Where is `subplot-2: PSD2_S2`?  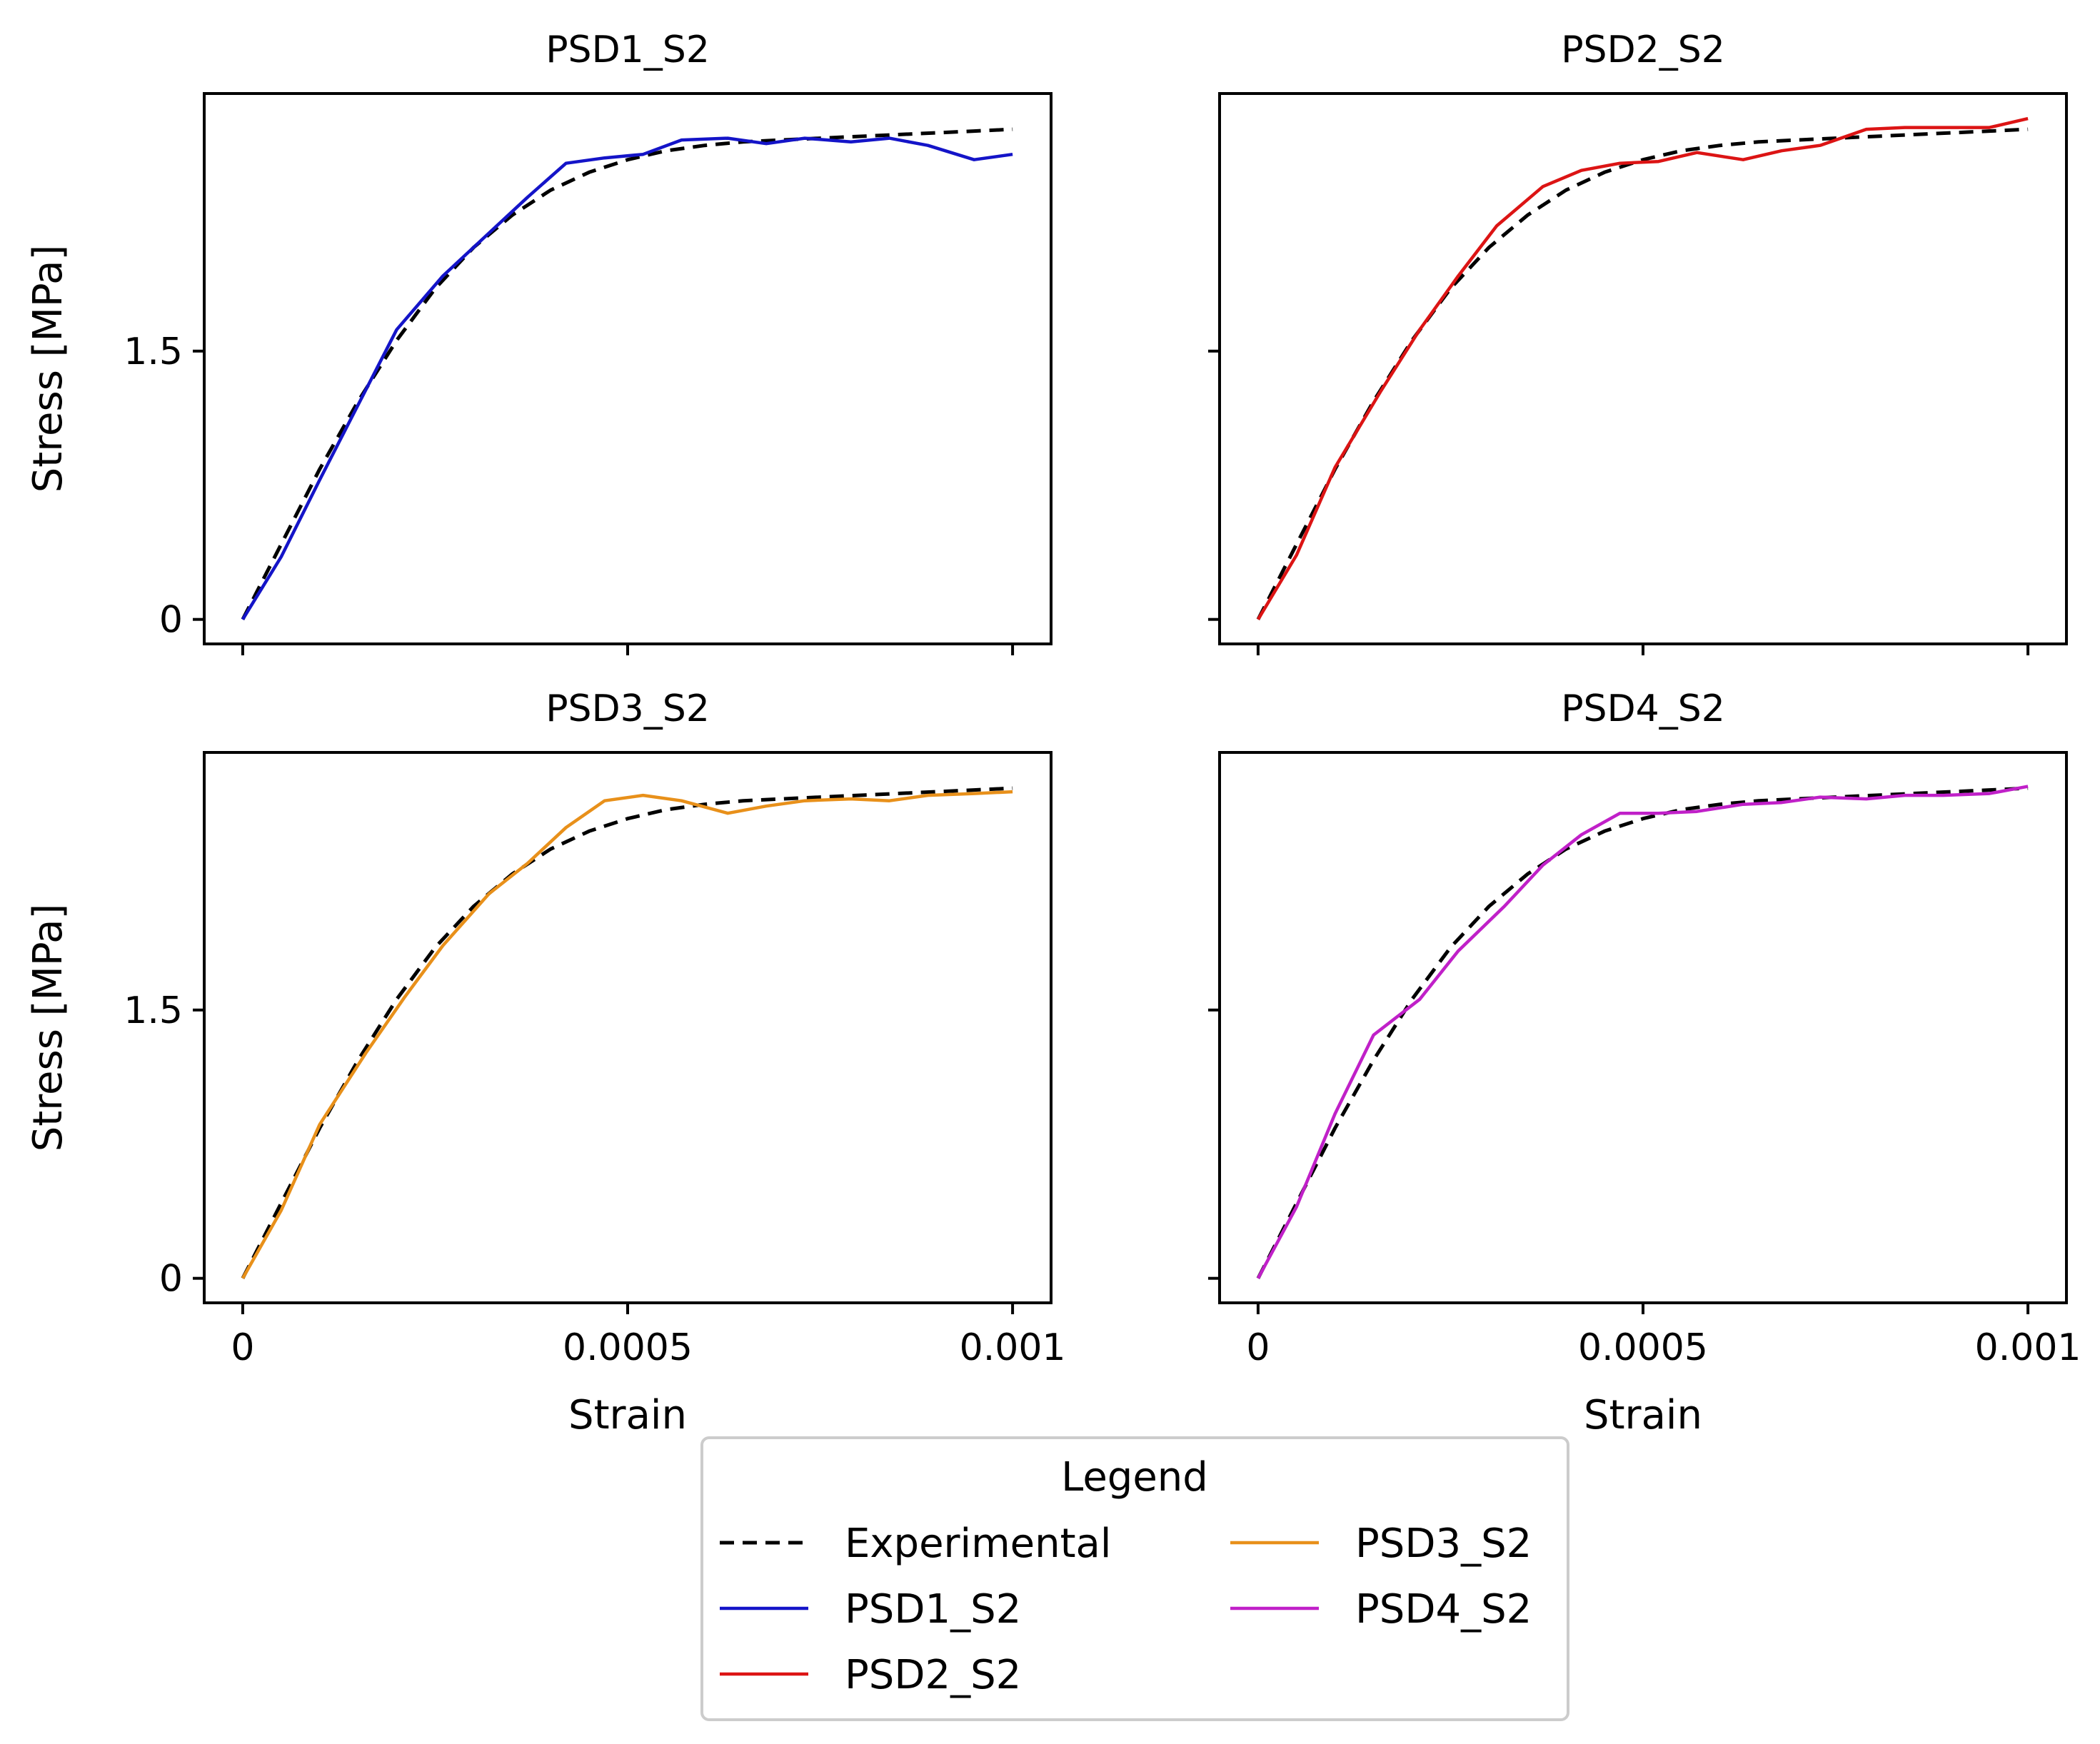
subplot-2: PSD2_S2 is located at coordinates (1638, 342).